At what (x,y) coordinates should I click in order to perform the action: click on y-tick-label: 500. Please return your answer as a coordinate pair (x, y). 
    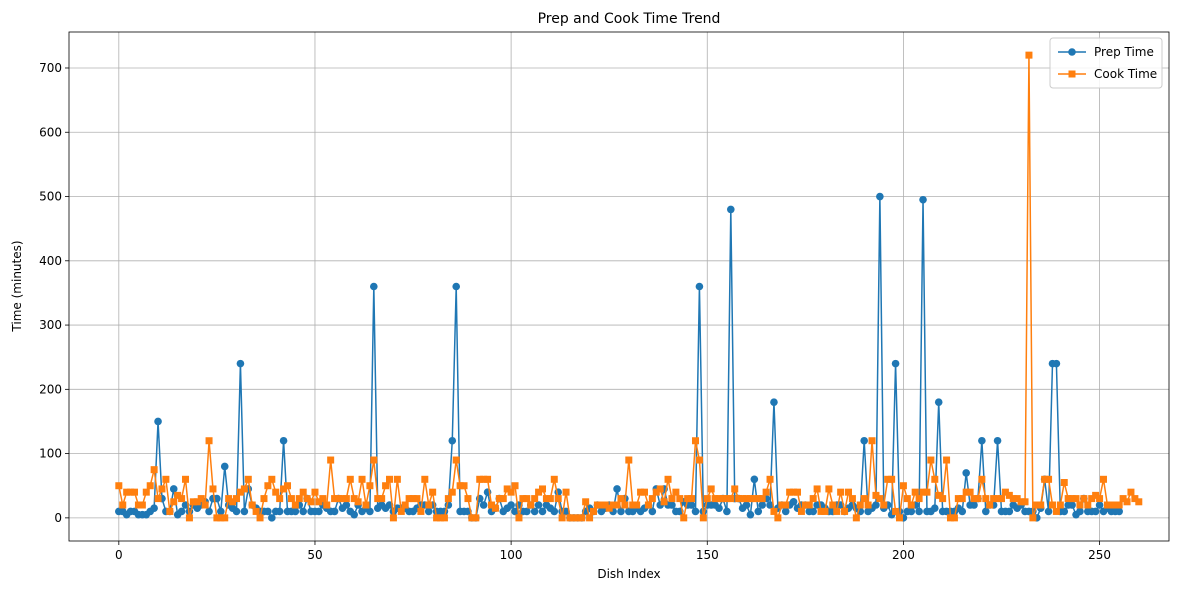
    Looking at the image, I should click on (50, 197).